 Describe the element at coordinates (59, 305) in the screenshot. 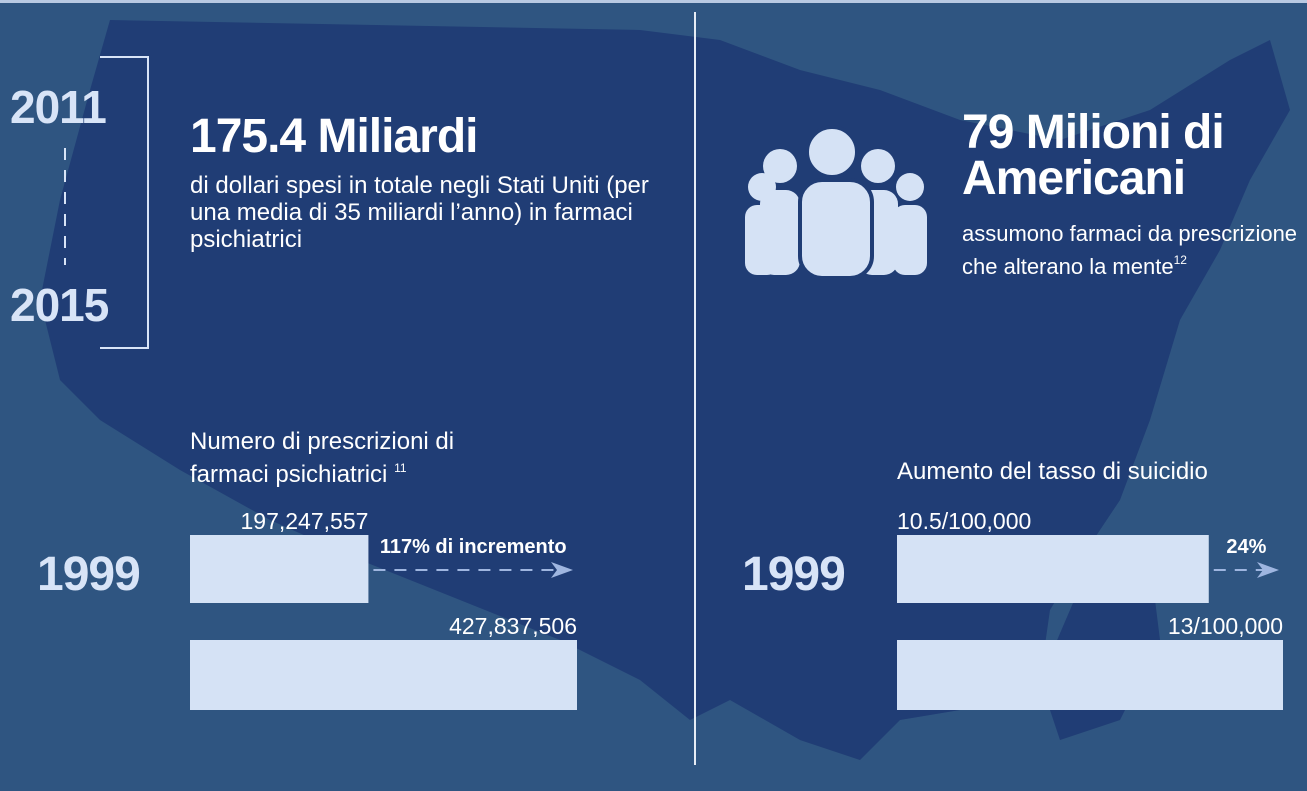

I see `year-end: 2015` at that location.